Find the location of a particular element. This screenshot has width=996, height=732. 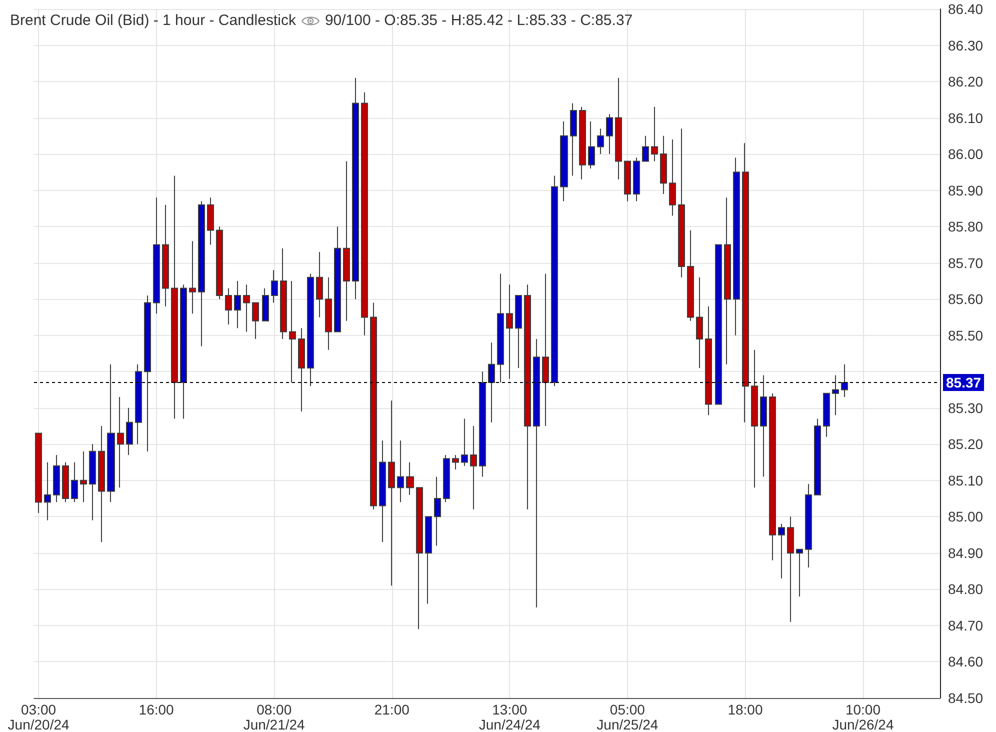

x-tick-label: 05:00 Jun/25/24 is located at coordinates (627, 717).